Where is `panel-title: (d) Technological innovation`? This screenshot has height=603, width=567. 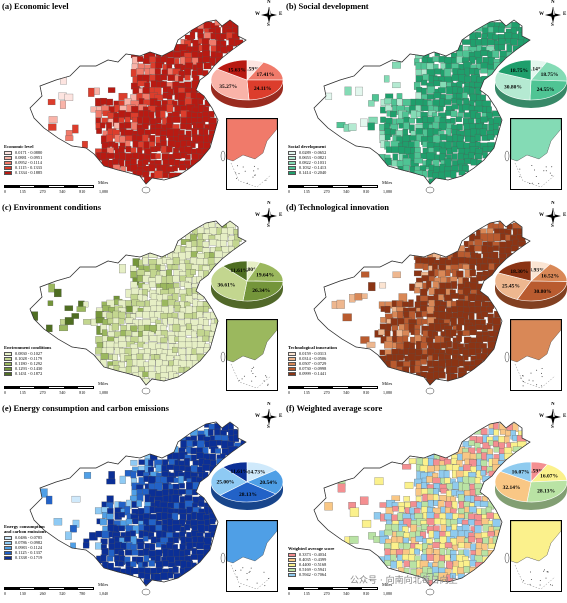 panel-title: (d) Technological innovation is located at coordinates (337, 207).